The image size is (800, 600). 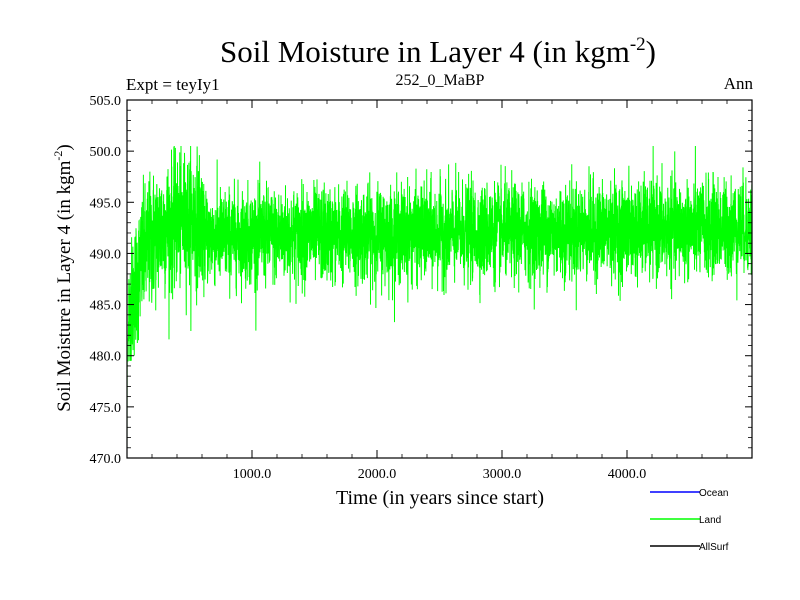 What do you see at coordinates (689, 520) in the screenshot?
I see `legend: Ocean Land AllSurf` at bounding box center [689, 520].